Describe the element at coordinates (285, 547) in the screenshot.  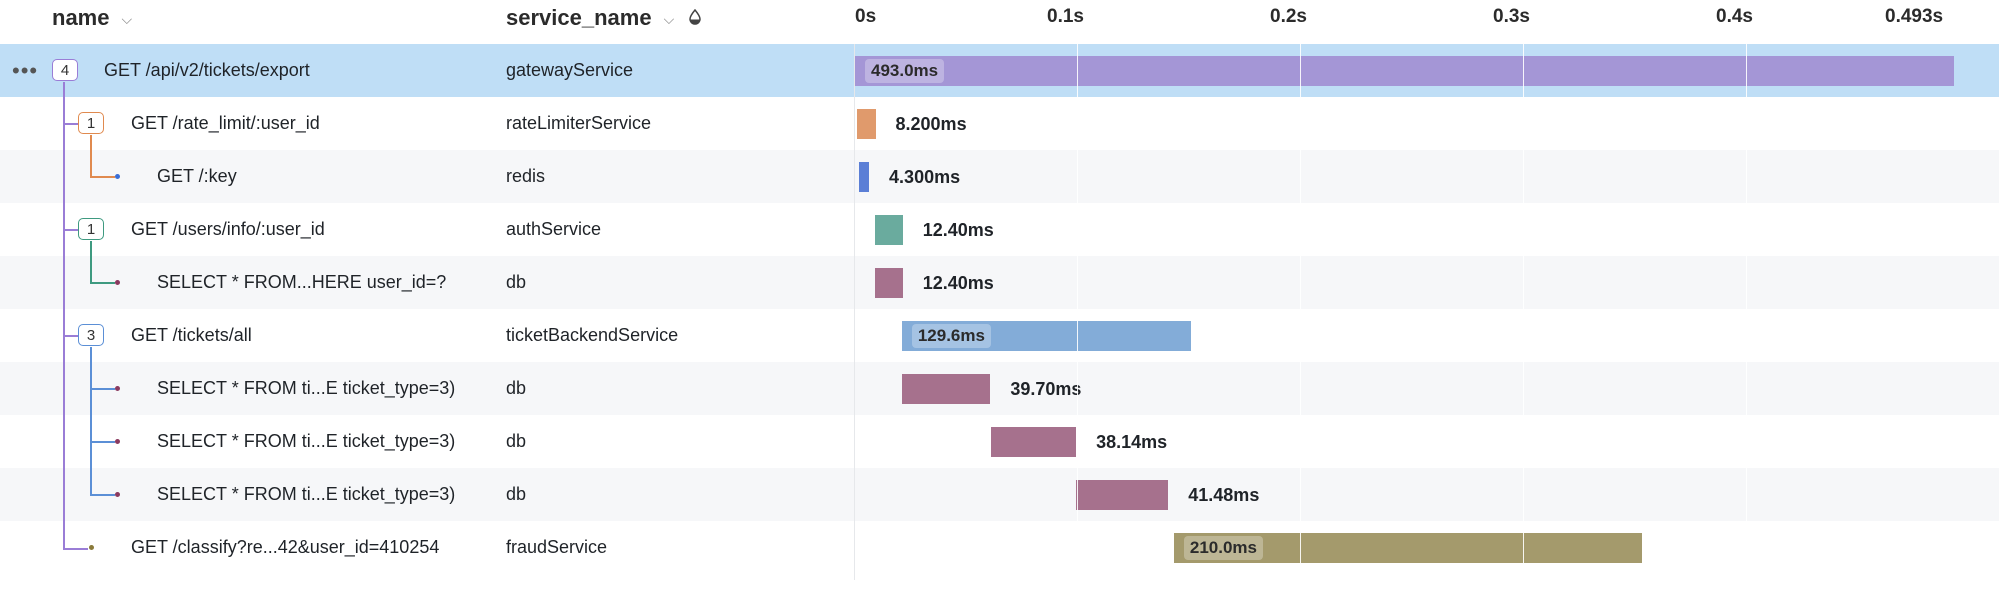
I see `span-name: GET /classify?re...42&user_id=410254` at that location.